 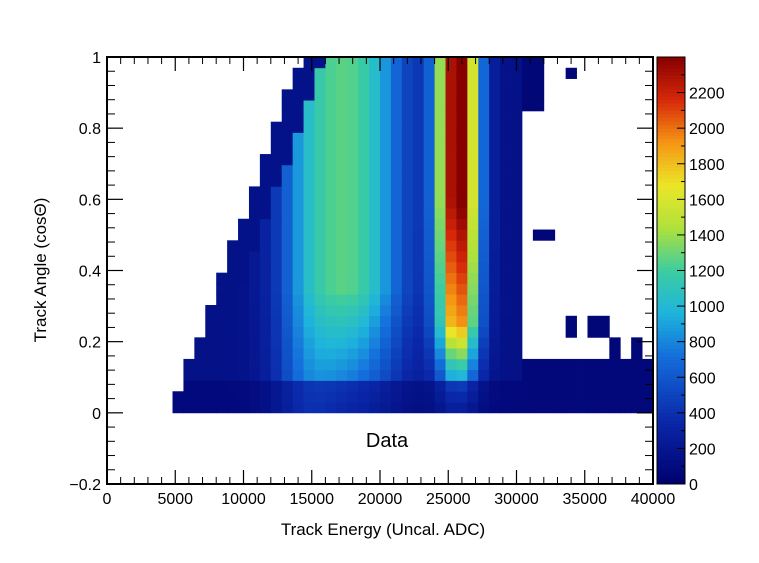 I want to click on colorbar-tick-label: 800, so click(x=702, y=343).